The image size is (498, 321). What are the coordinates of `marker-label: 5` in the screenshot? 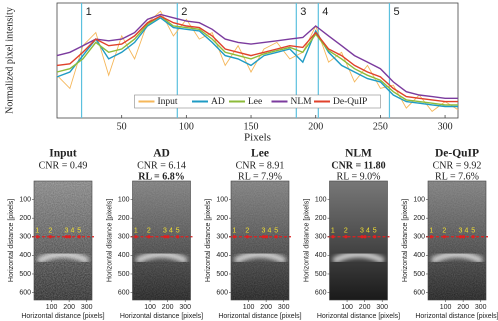 It's located at (396, 12).